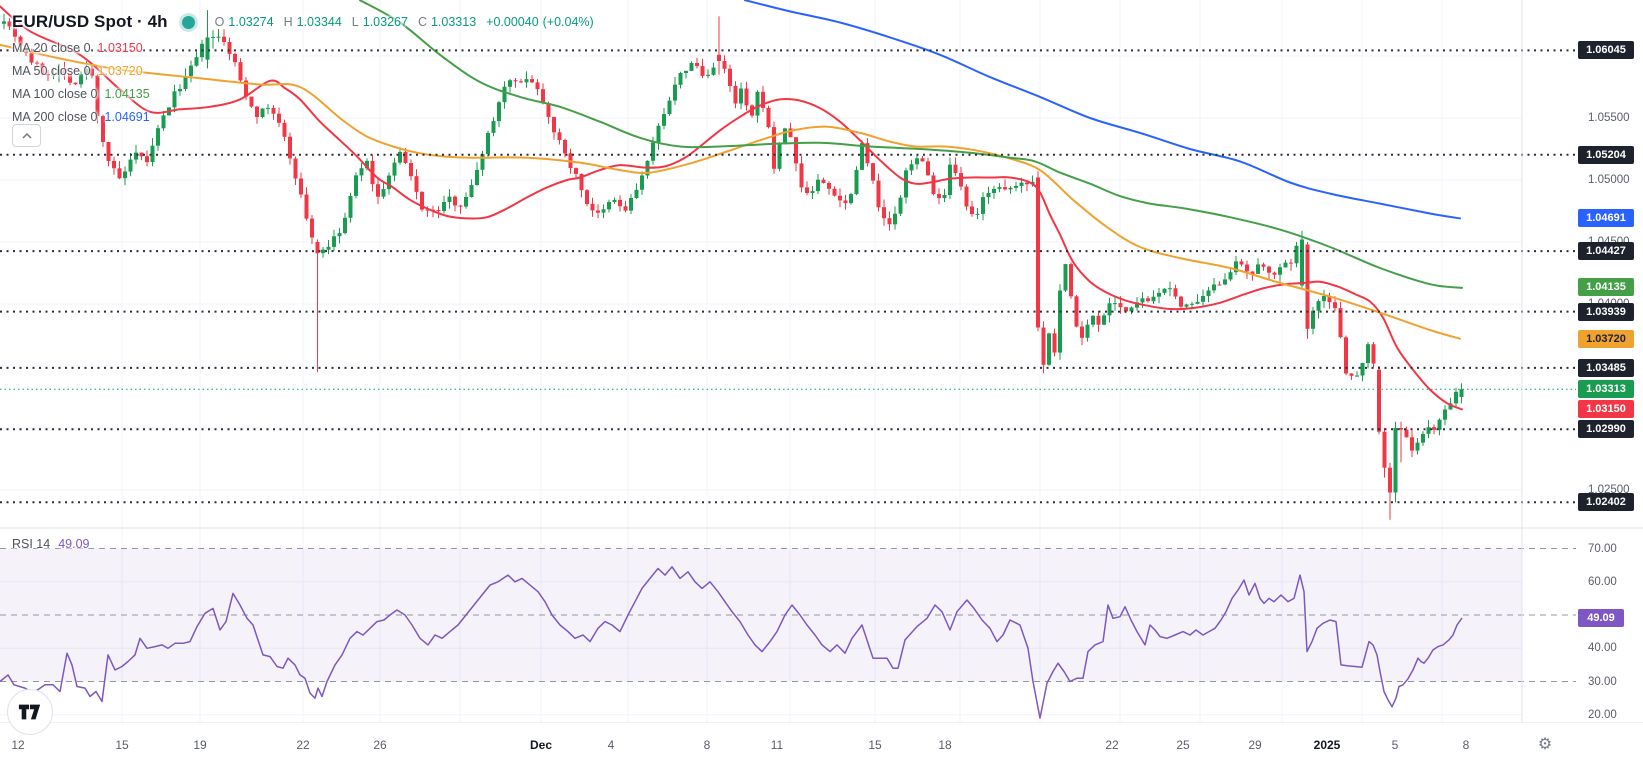 The image size is (1643, 767). I want to click on time-axis-label: 2025, so click(1327, 745).